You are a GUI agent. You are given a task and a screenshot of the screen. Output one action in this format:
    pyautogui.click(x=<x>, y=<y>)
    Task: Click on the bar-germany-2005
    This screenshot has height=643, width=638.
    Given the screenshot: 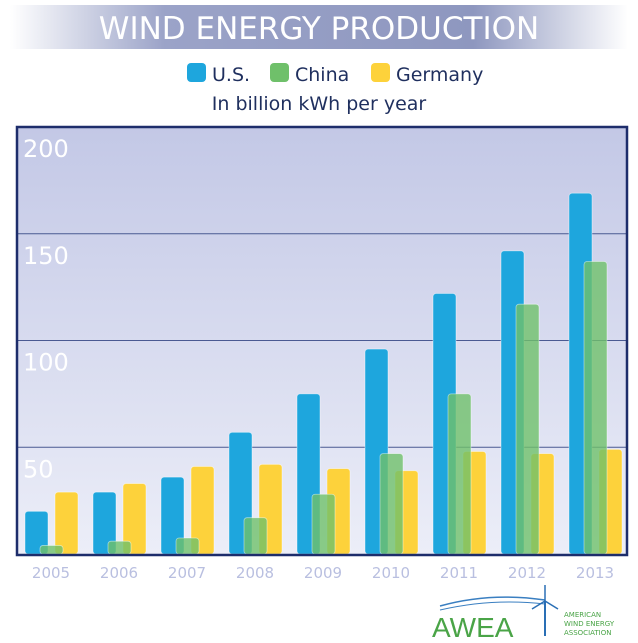 What is the action you would take?
    pyautogui.click(x=66, y=523)
    